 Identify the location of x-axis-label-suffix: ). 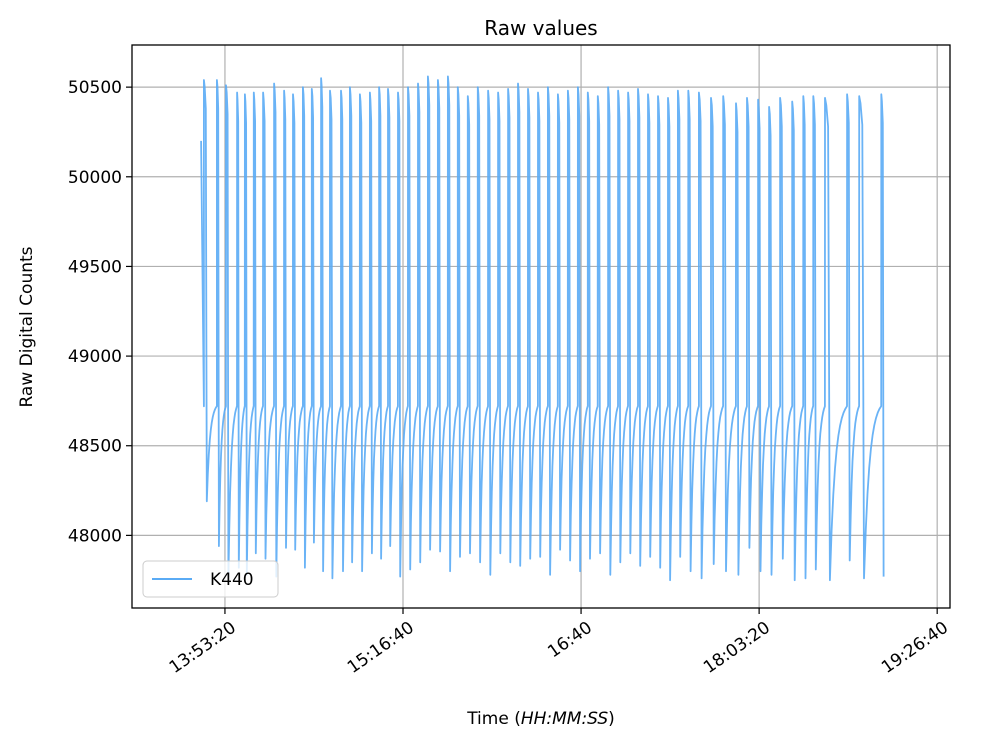
(611, 719).